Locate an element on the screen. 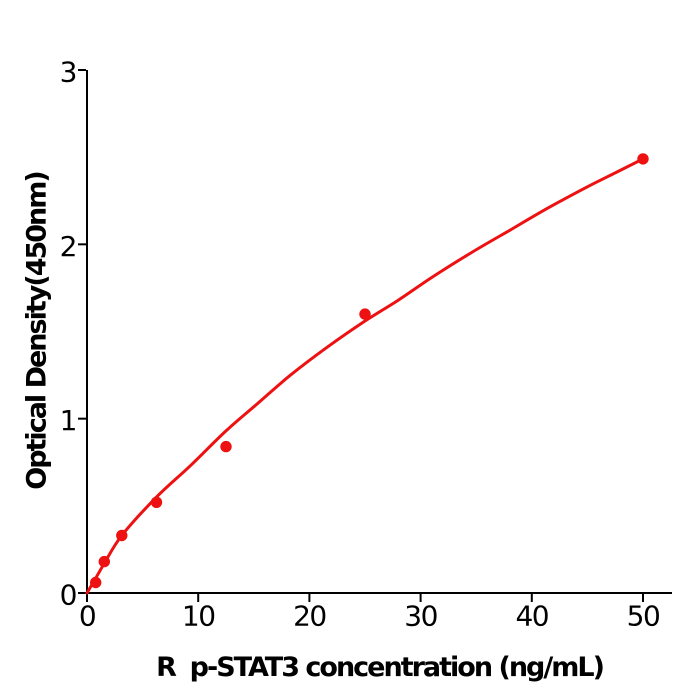  x-tick-label: 0 is located at coordinates (87, 616).